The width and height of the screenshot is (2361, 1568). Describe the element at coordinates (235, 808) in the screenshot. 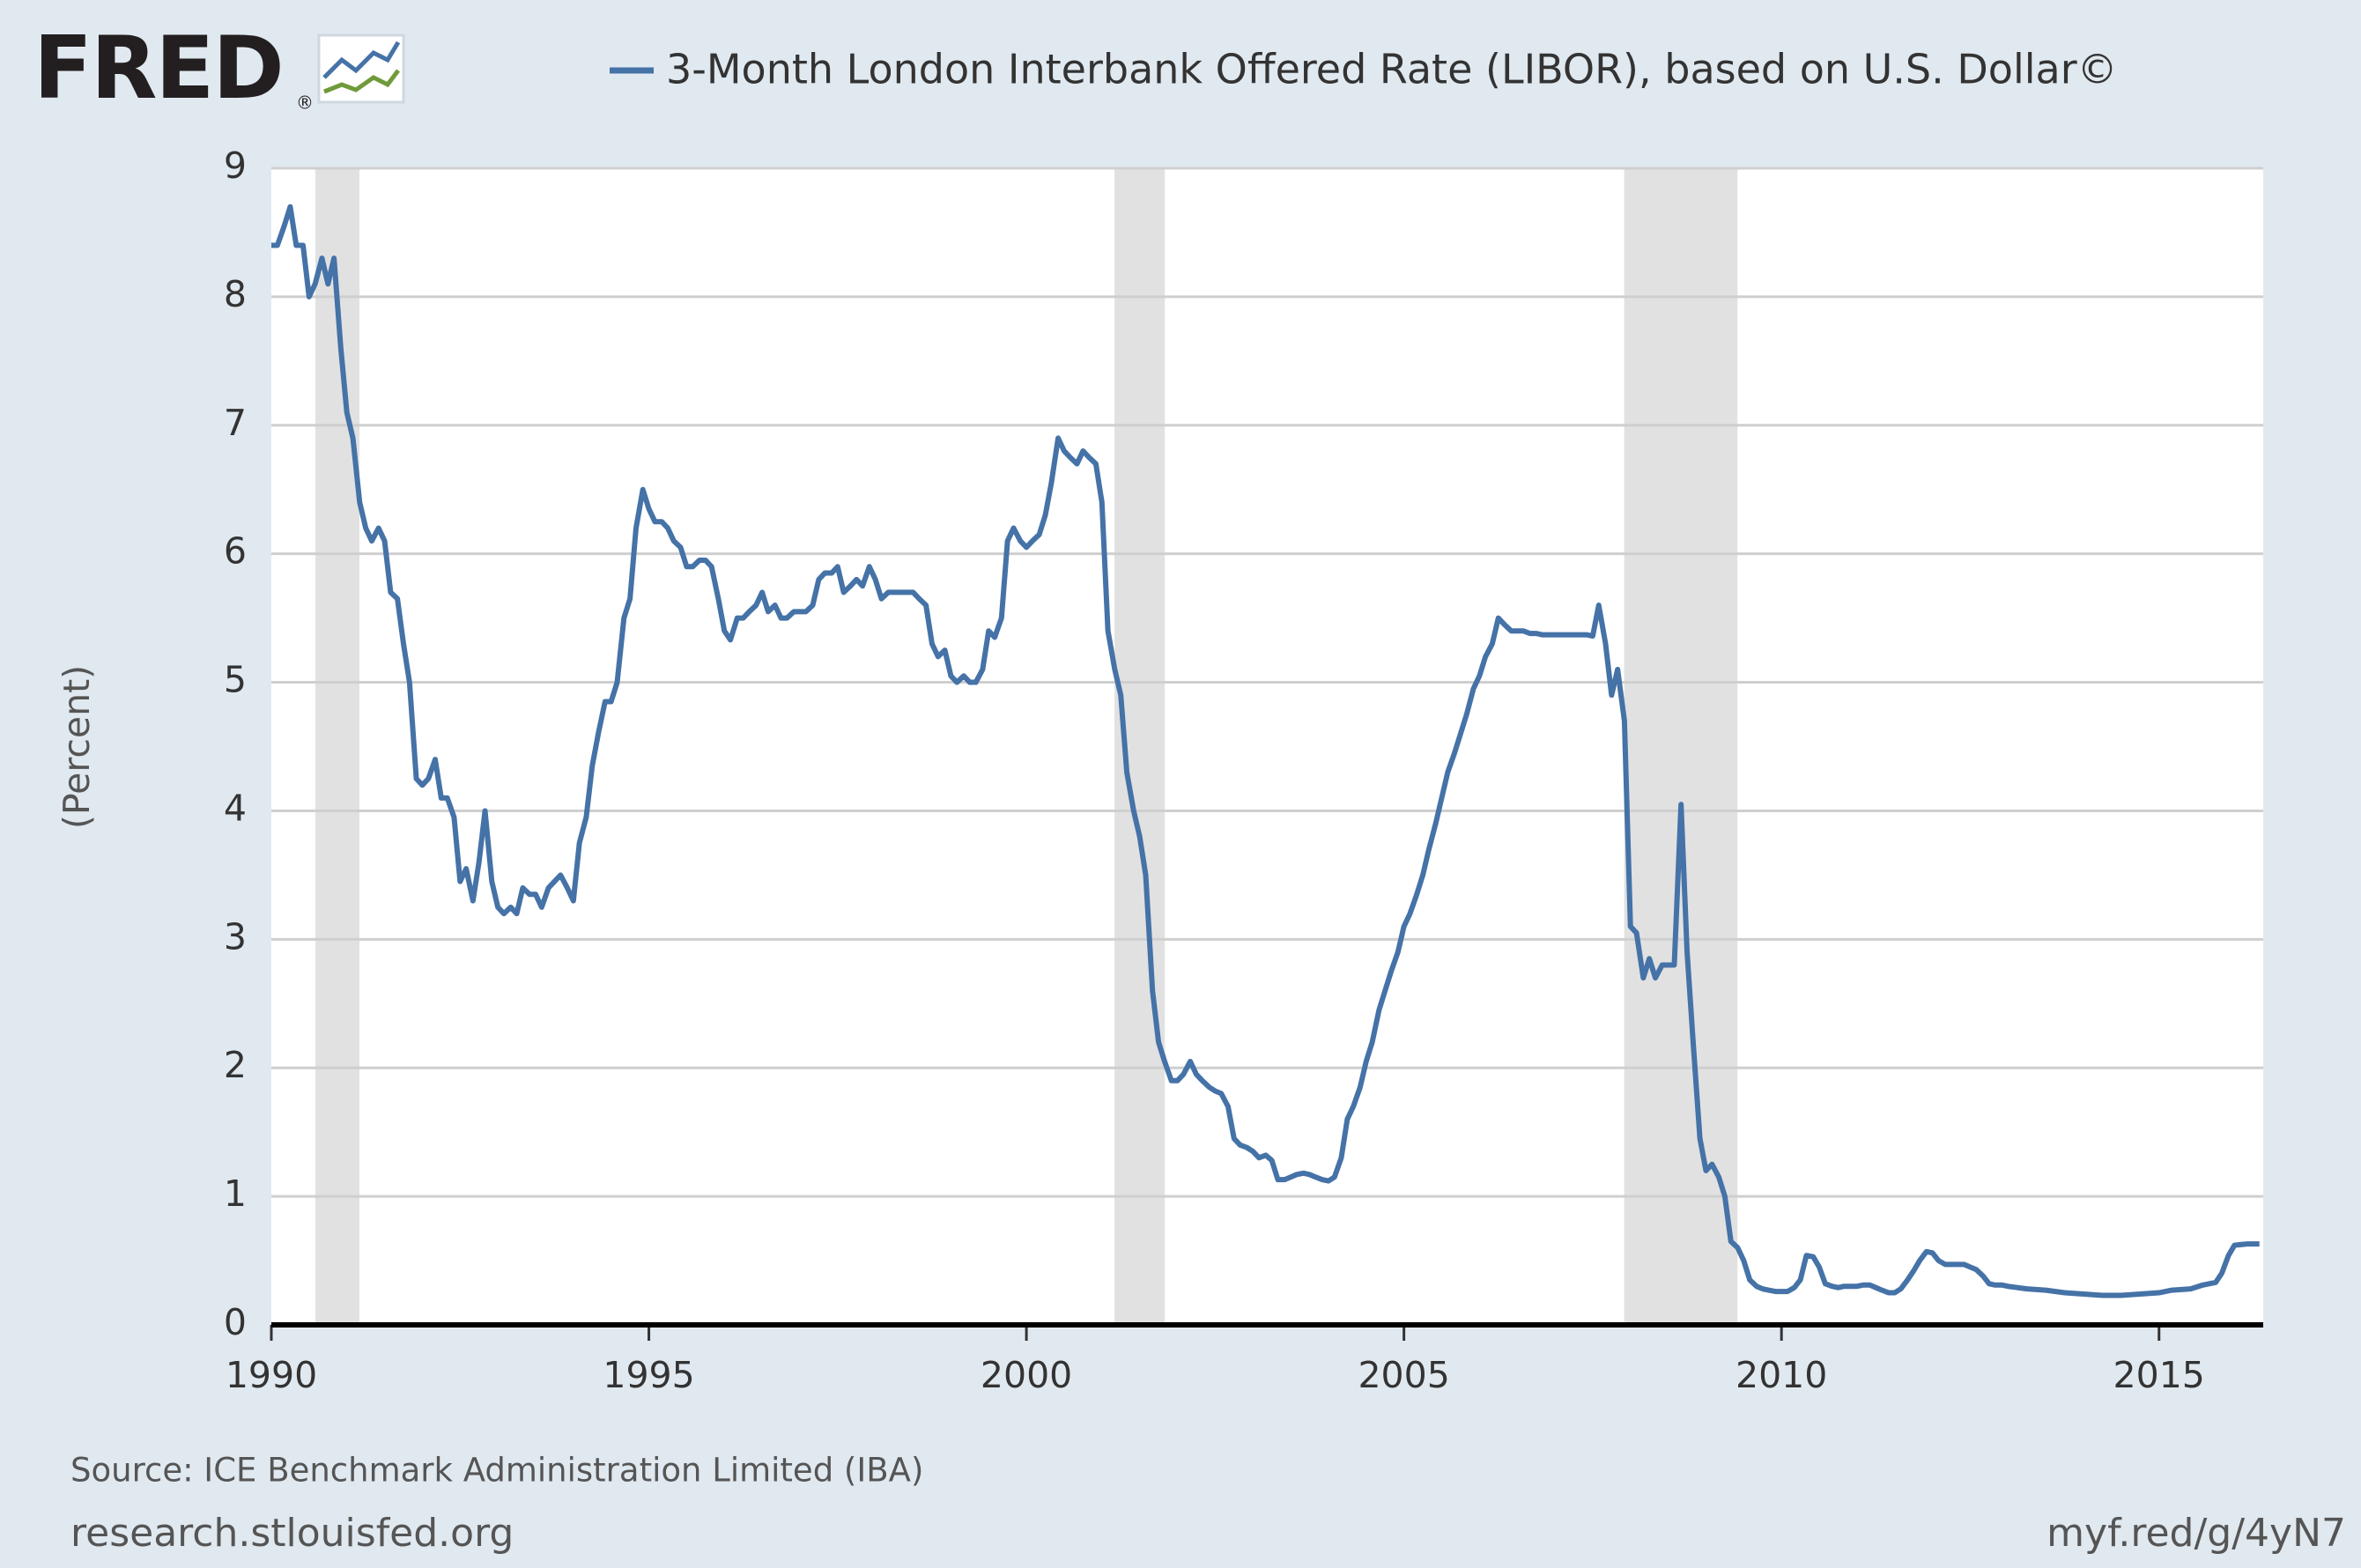

I see `y-tick-label: 4` at that location.